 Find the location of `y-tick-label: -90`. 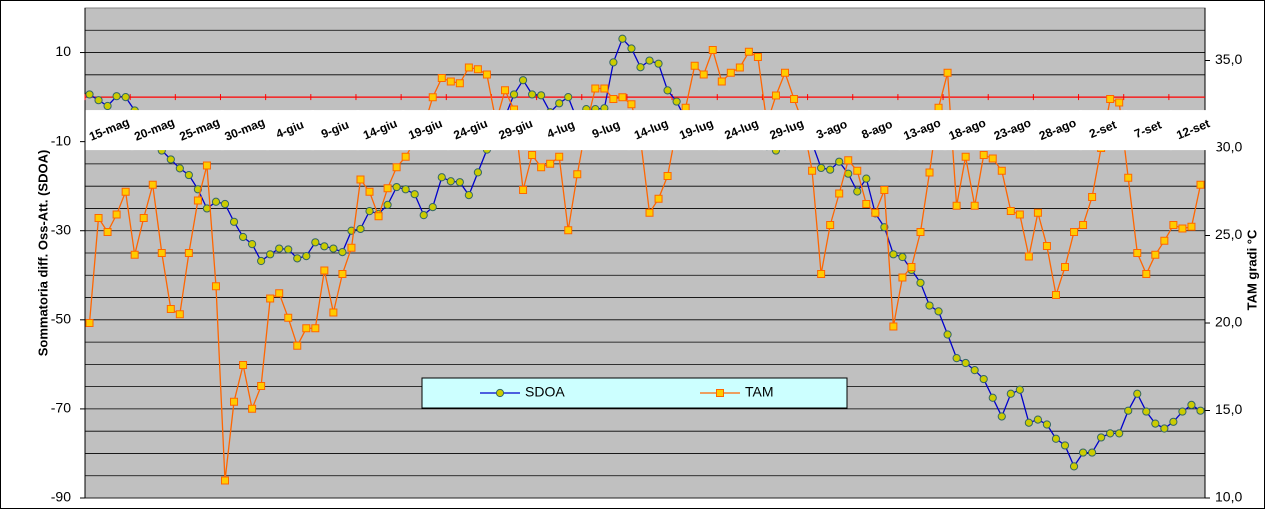

y-tick-label: -90 is located at coordinates (61, 497).